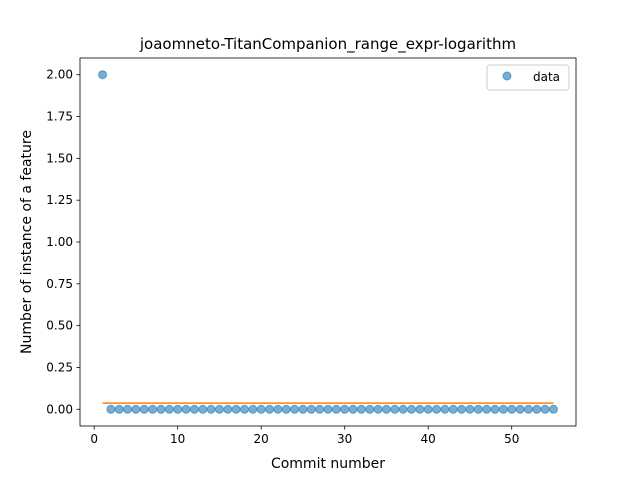  I want to click on legend-box, so click(528, 77).